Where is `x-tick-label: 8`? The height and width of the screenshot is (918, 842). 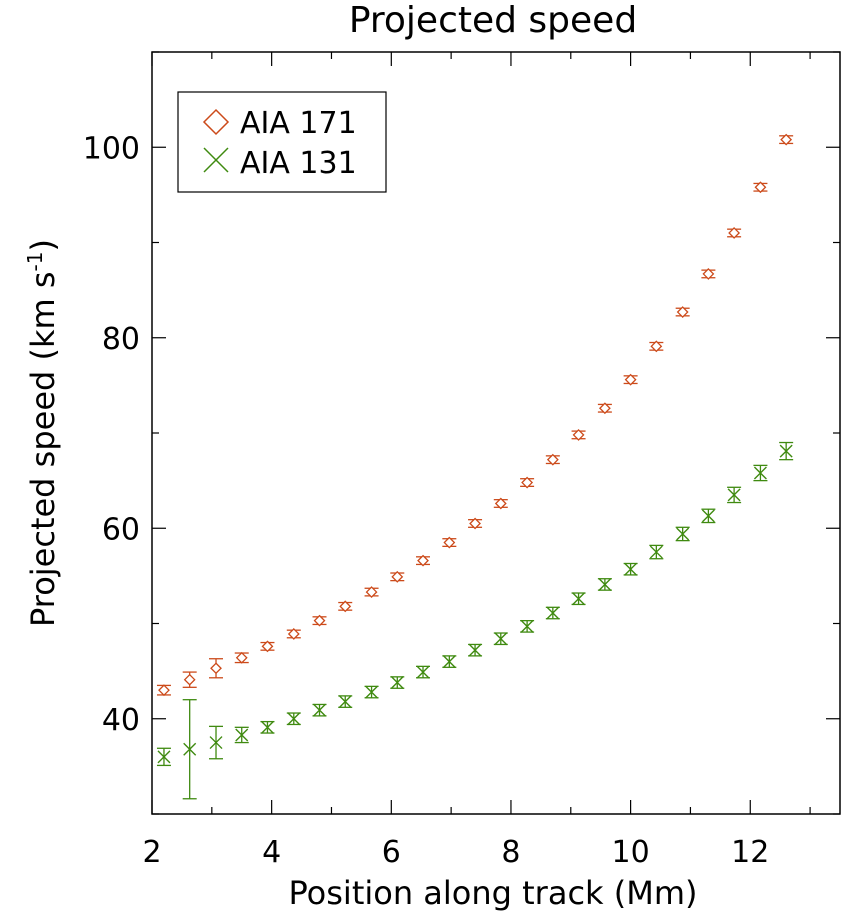
x-tick-label: 8 is located at coordinates (510, 852).